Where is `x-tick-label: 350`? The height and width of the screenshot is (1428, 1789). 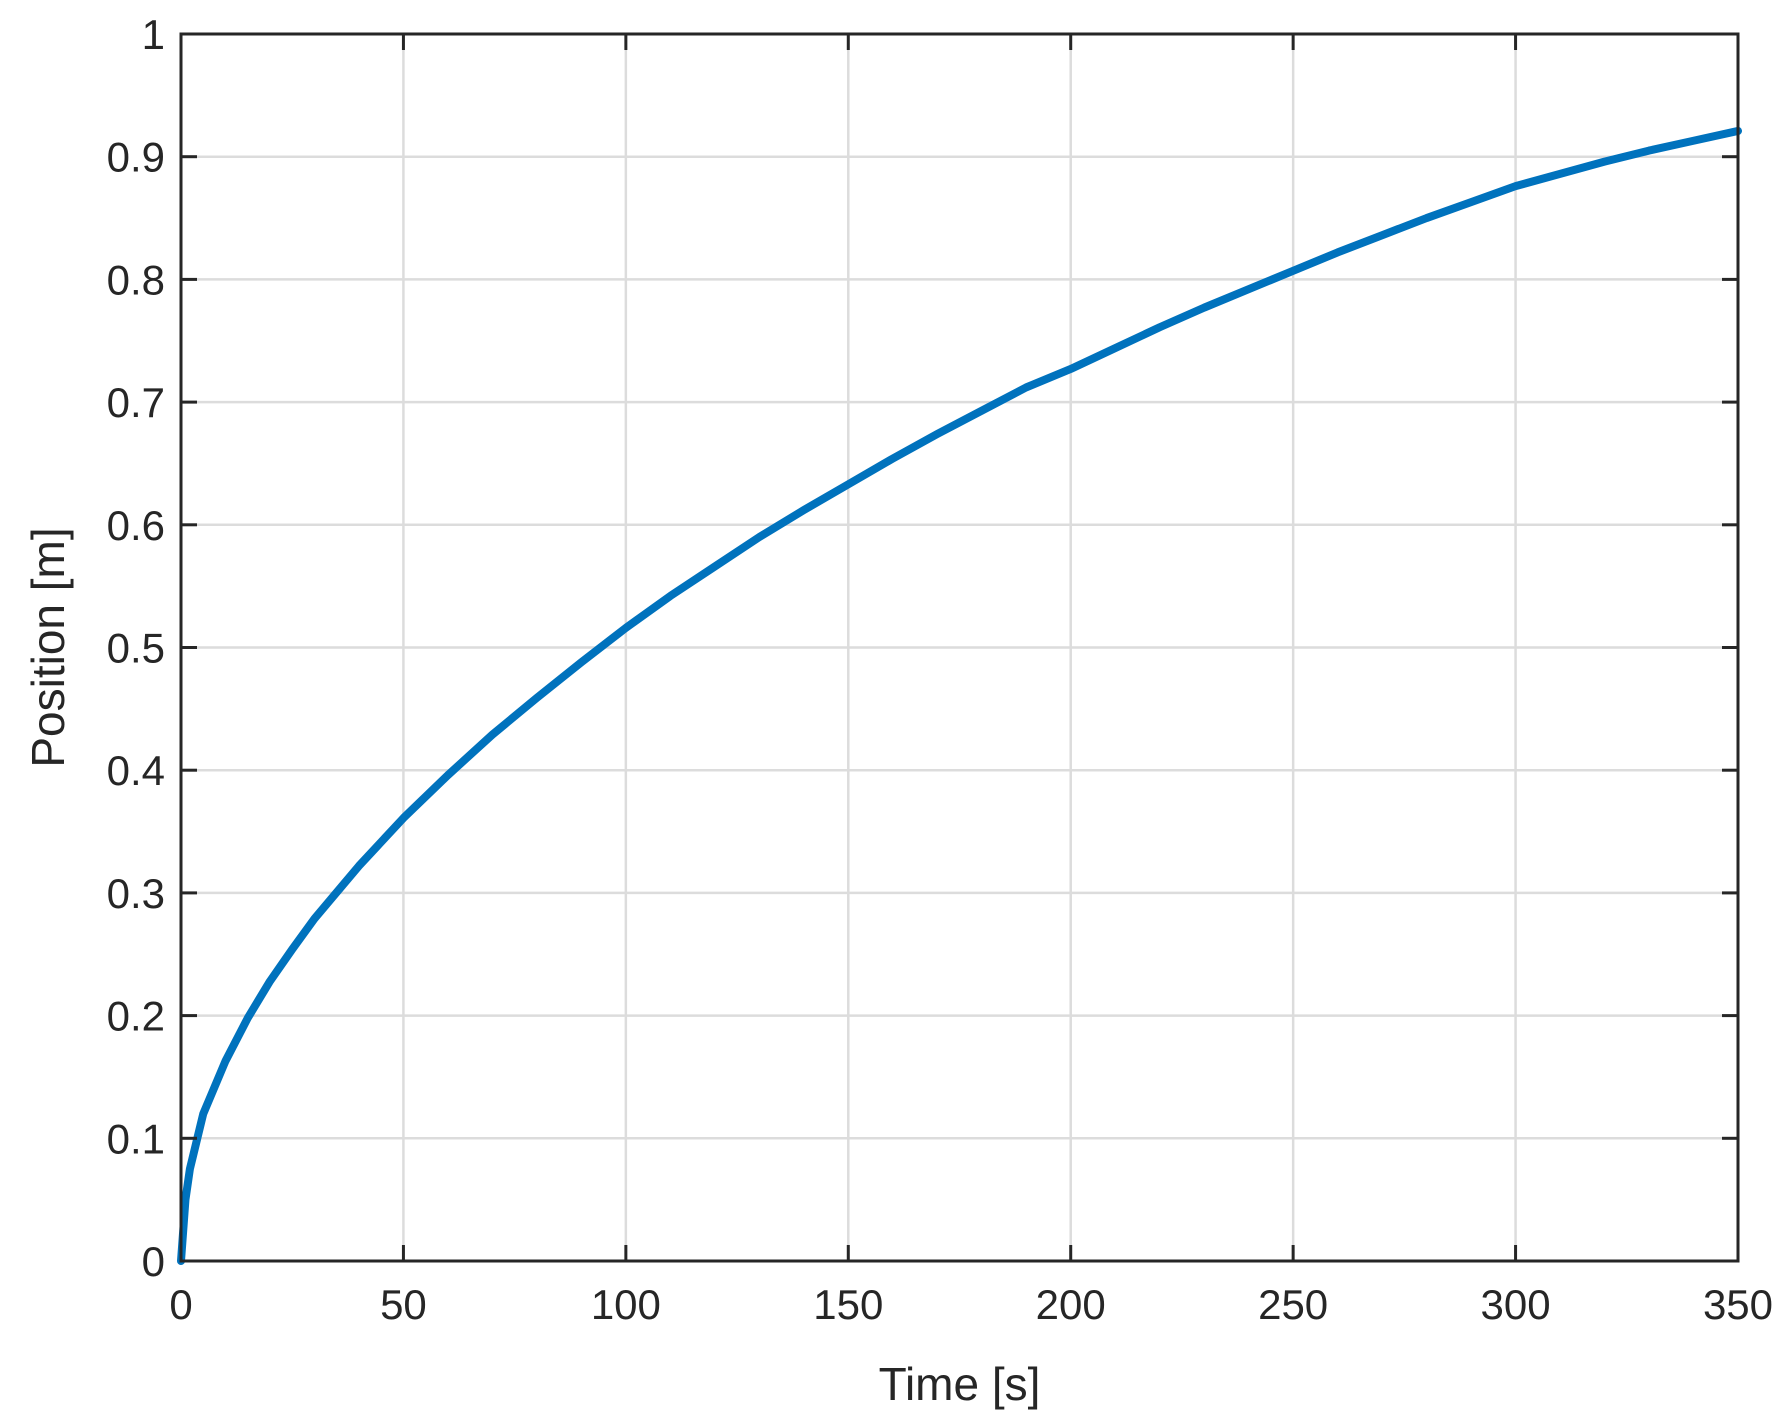
x-tick-label: 350 is located at coordinates (1738, 1304).